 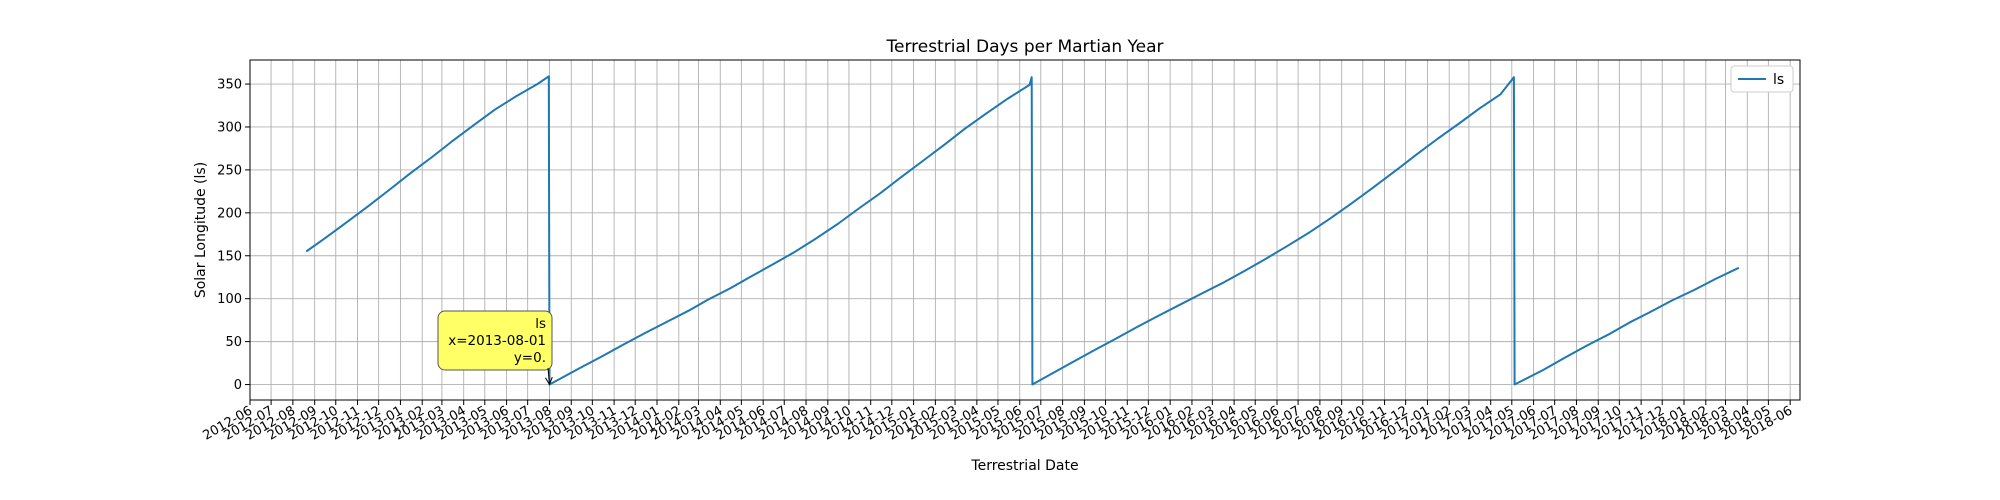 What do you see at coordinates (1024, 466) in the screenshot?
I see `x-axis-title: Terrestrial Date` at bounding box center [1024, 466].